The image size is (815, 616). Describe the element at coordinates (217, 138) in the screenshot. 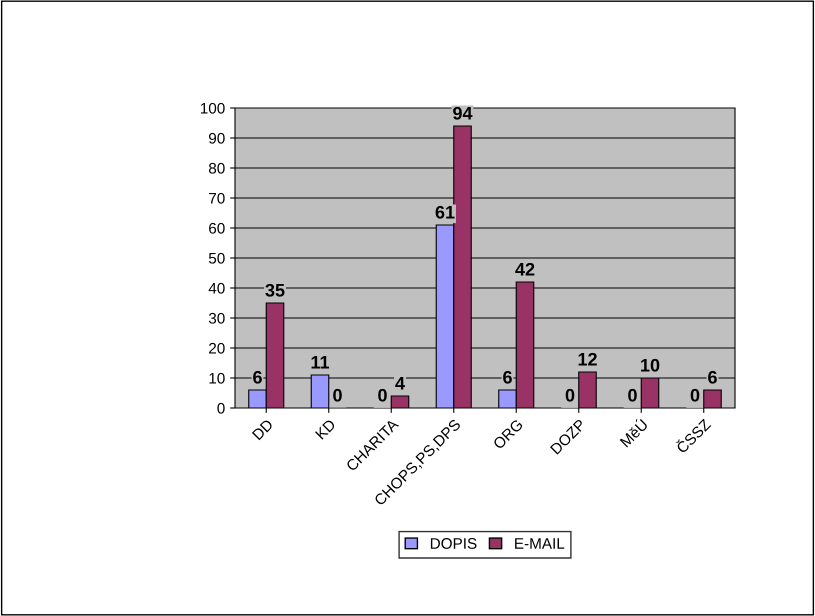

I see `y-tick-label: 90` at that location.